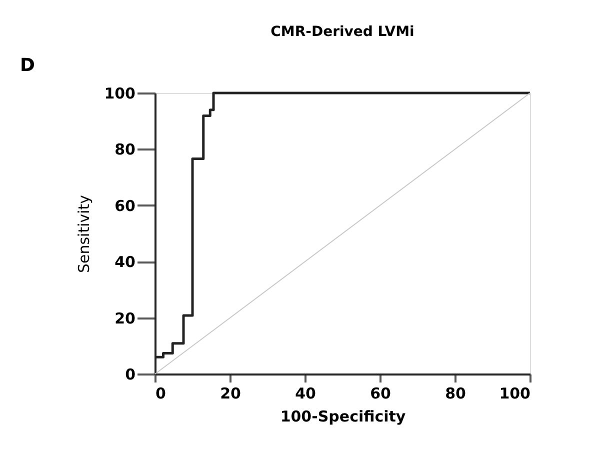 The image size is (590, 461). I want to click on x-tick-label: 100, so click(514, 393).